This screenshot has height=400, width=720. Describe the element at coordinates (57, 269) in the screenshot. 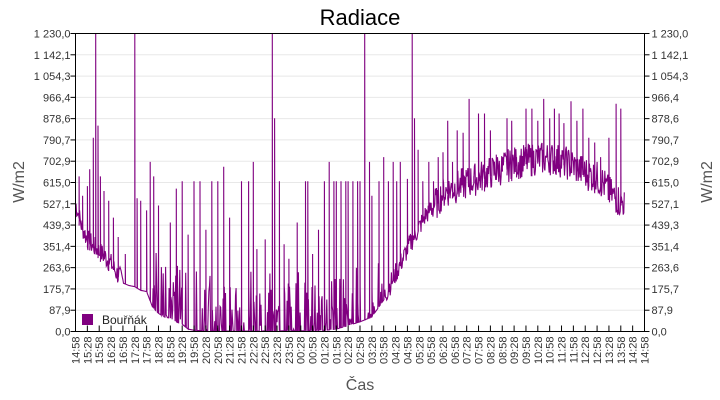

I see `y-tick-label: 263,6` at that location.